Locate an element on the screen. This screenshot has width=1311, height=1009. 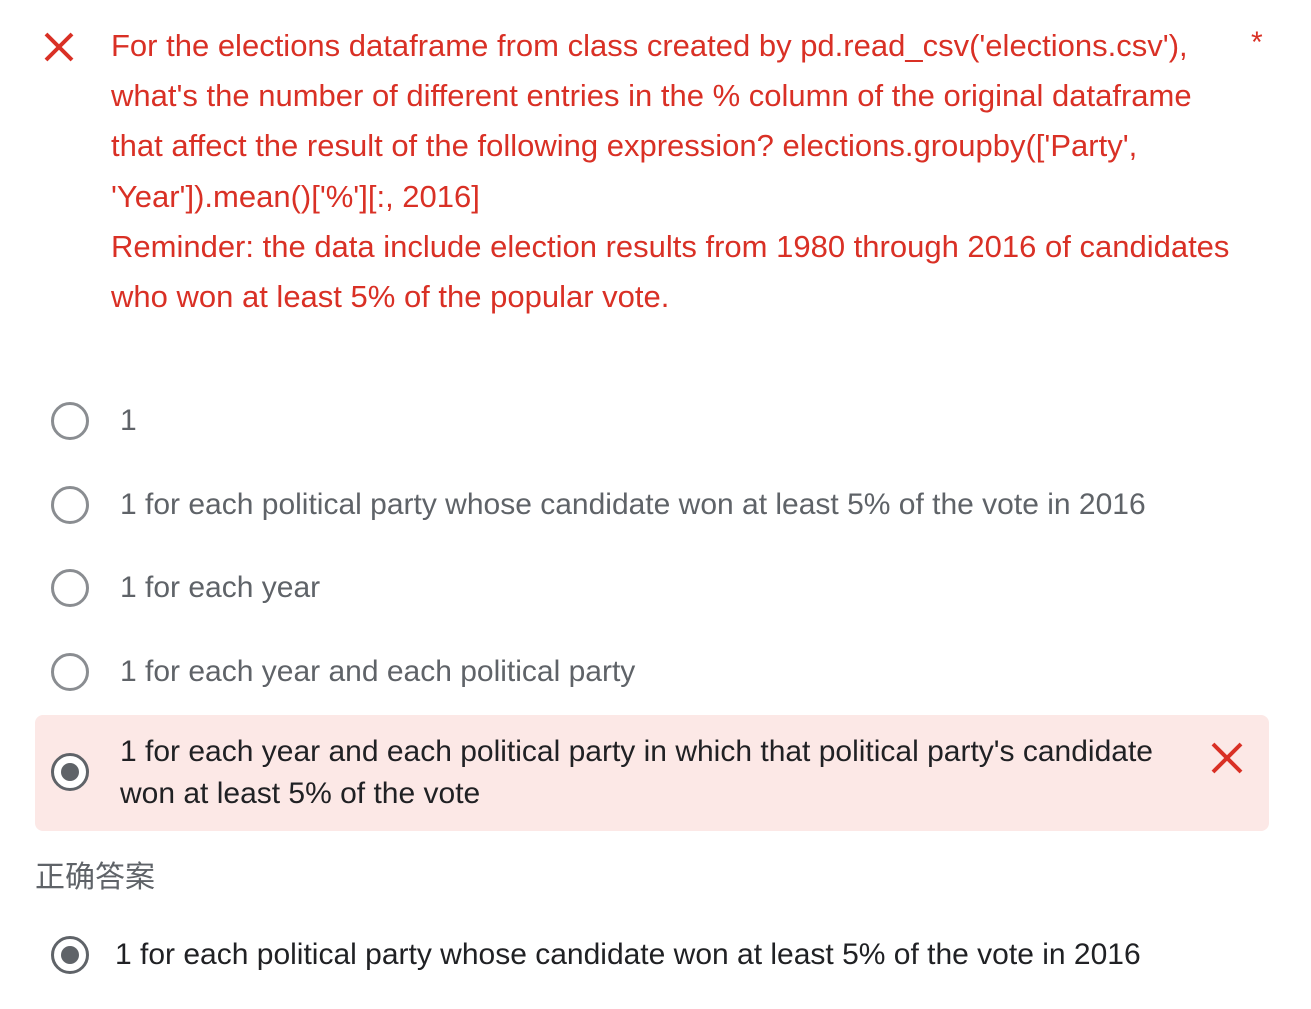
required-marker: * is located at coordinates (1257, 42).